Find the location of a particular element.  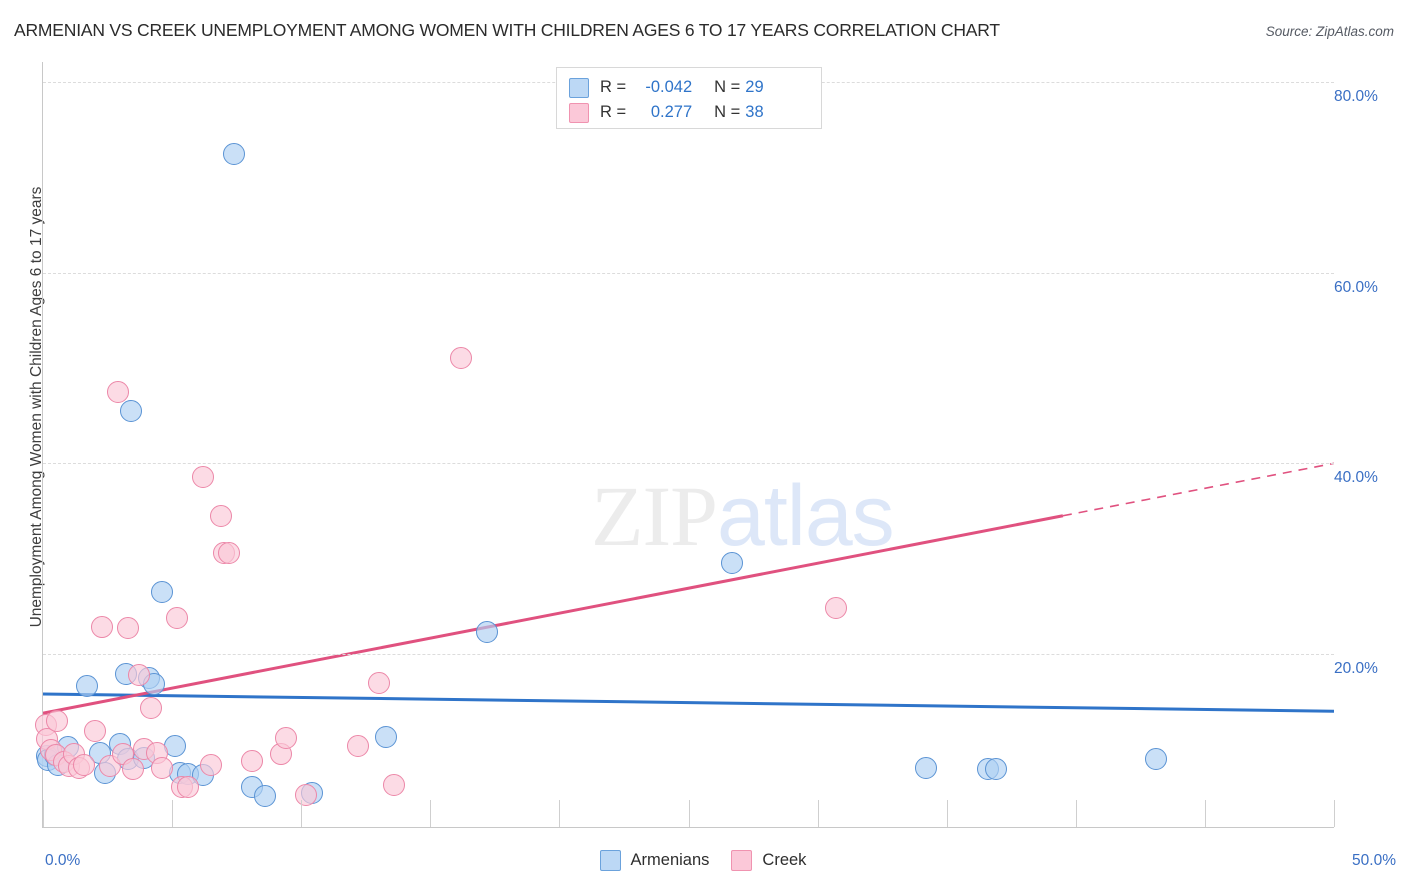

r-value-creek: 0.277 is located at coordinates (671, 112).